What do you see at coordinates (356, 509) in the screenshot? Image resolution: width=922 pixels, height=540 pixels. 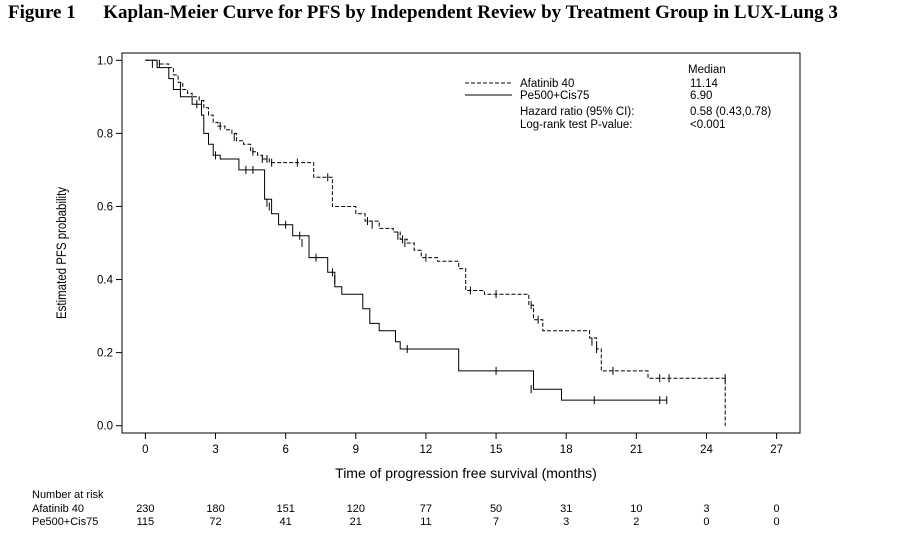 I see `risk-table-value: 120` at bounding box center [356, 509].